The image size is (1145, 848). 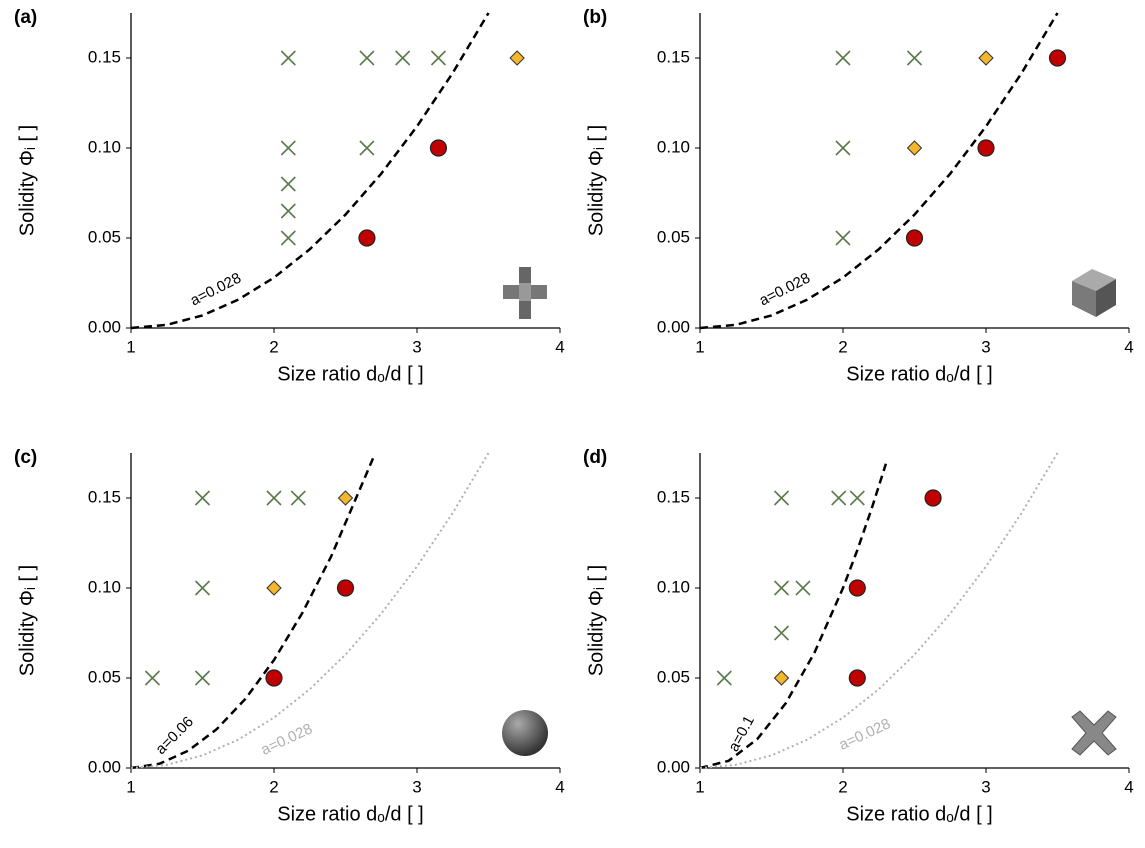 I want to click on icon-x, so click(x=1094, y=733).